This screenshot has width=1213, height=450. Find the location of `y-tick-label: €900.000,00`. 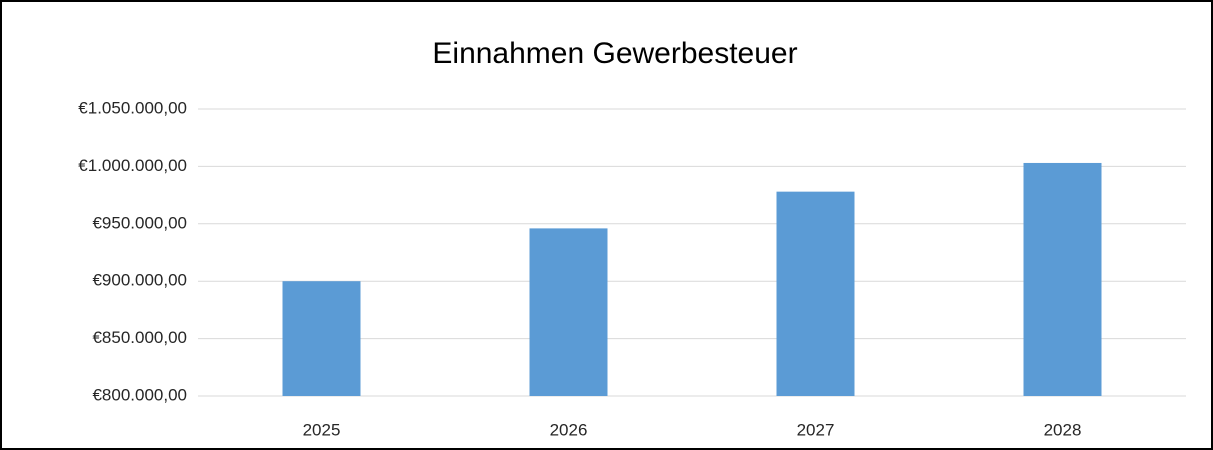

y-tick-label: €900.000,00 is located at coordinates (139, 280).